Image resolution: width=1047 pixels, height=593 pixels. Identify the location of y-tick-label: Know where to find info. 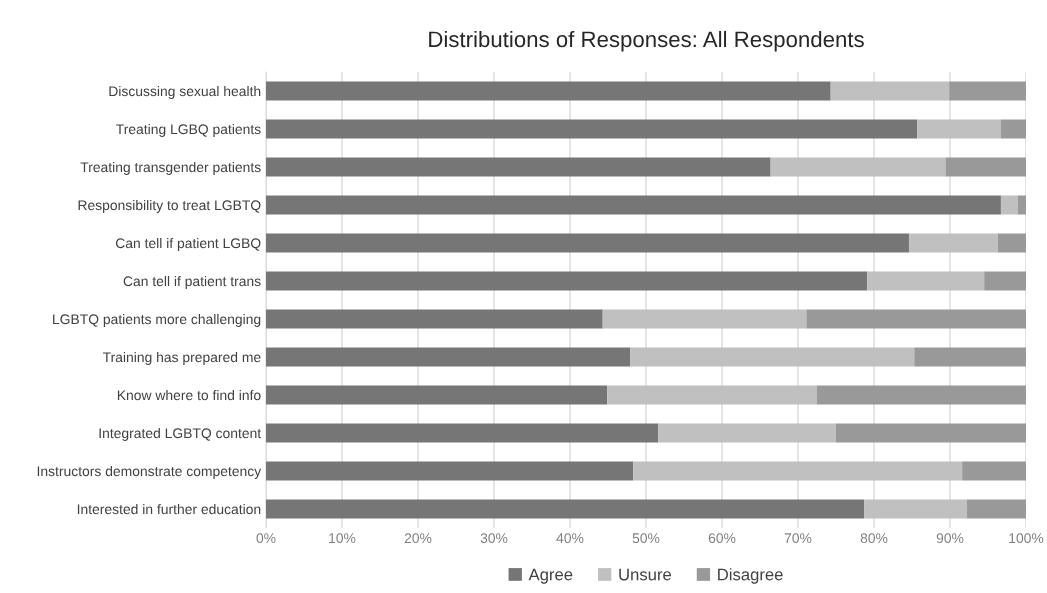
(189, 395).